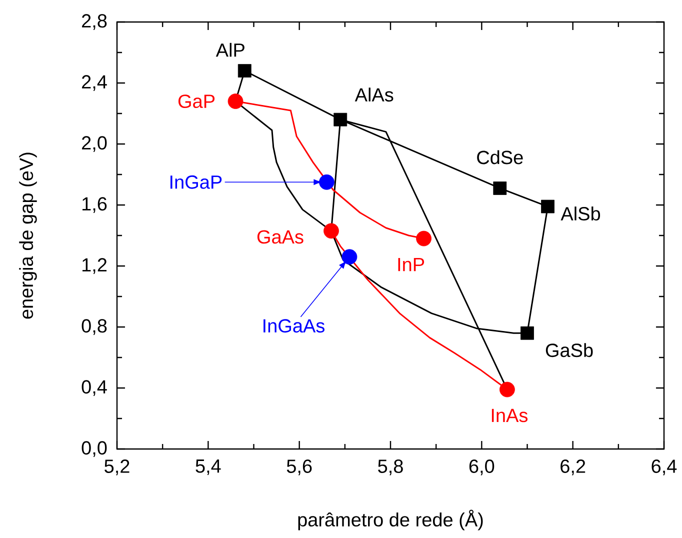 This screenshot has height=538, width=682. Describe the element at coordinates (94, 144) in the screenshot. I see `y-tick-label: 2,0` at that location.